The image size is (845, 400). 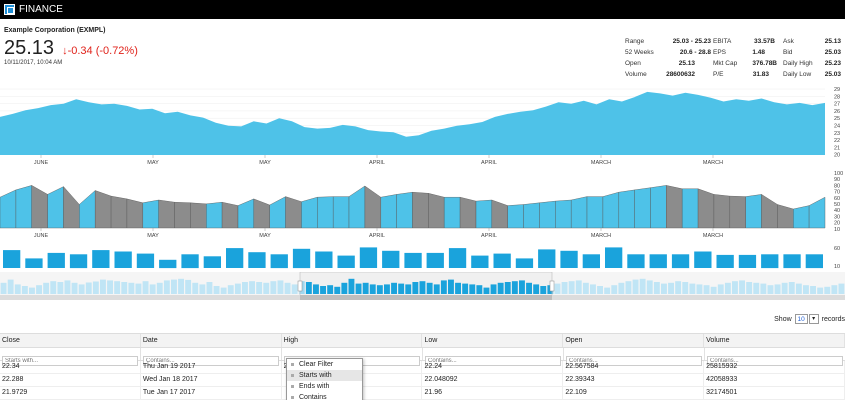 What do you see at coordinates (324, 375) in the screenshot?
I see `menu-item-starts-with: Starts with` at bounding box center [324, 375].